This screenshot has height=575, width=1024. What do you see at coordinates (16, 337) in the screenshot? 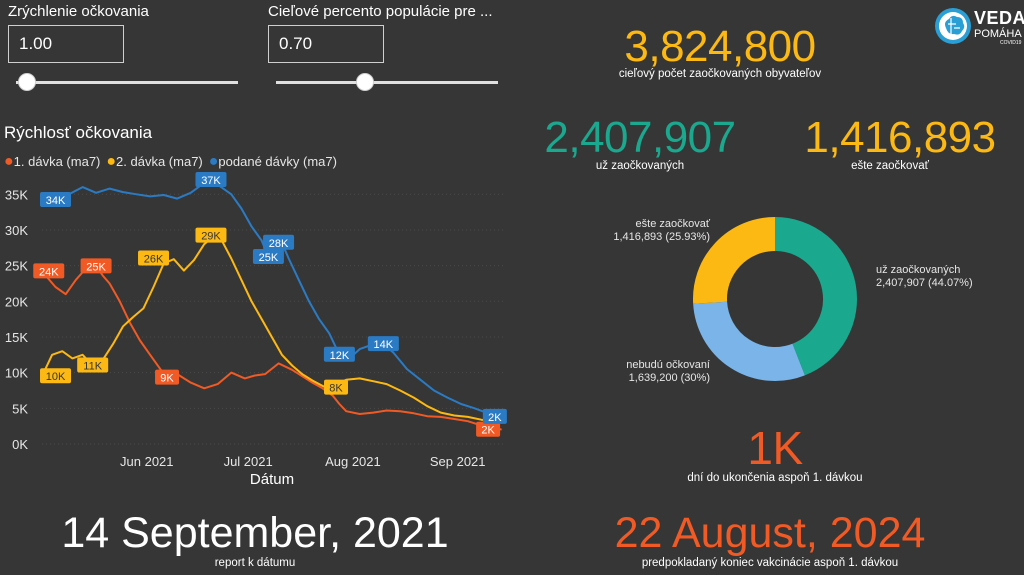
I see `y-tick-label: 15K` at bounding box center [16, 337].